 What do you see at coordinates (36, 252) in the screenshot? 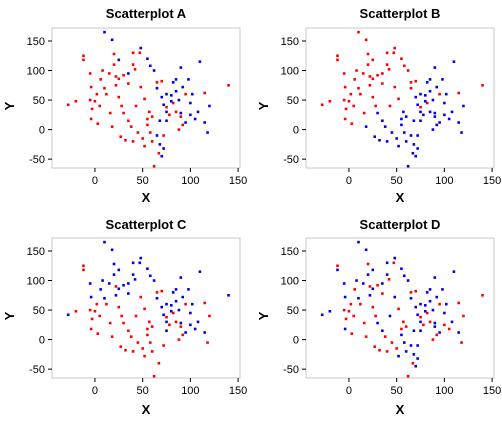
I see `y-tick-label: 150` at bounding box center [36, 252].